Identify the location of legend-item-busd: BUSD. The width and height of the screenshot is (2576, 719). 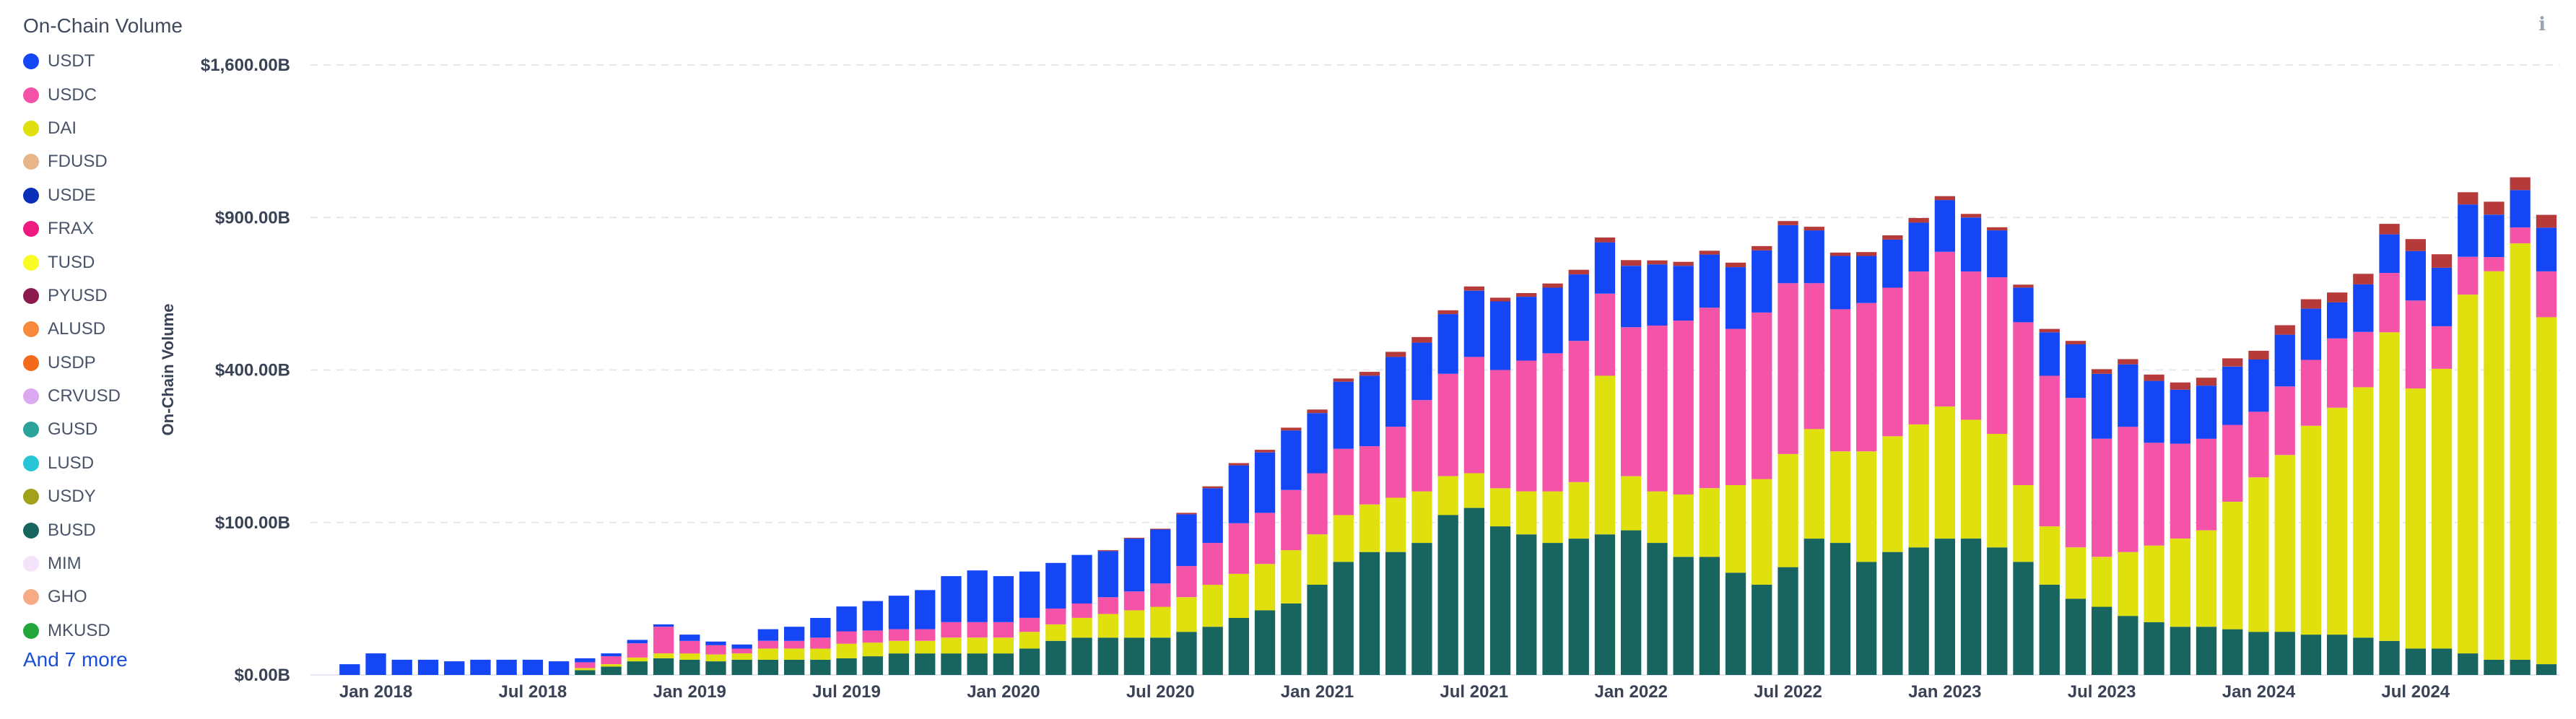
(72, 529).